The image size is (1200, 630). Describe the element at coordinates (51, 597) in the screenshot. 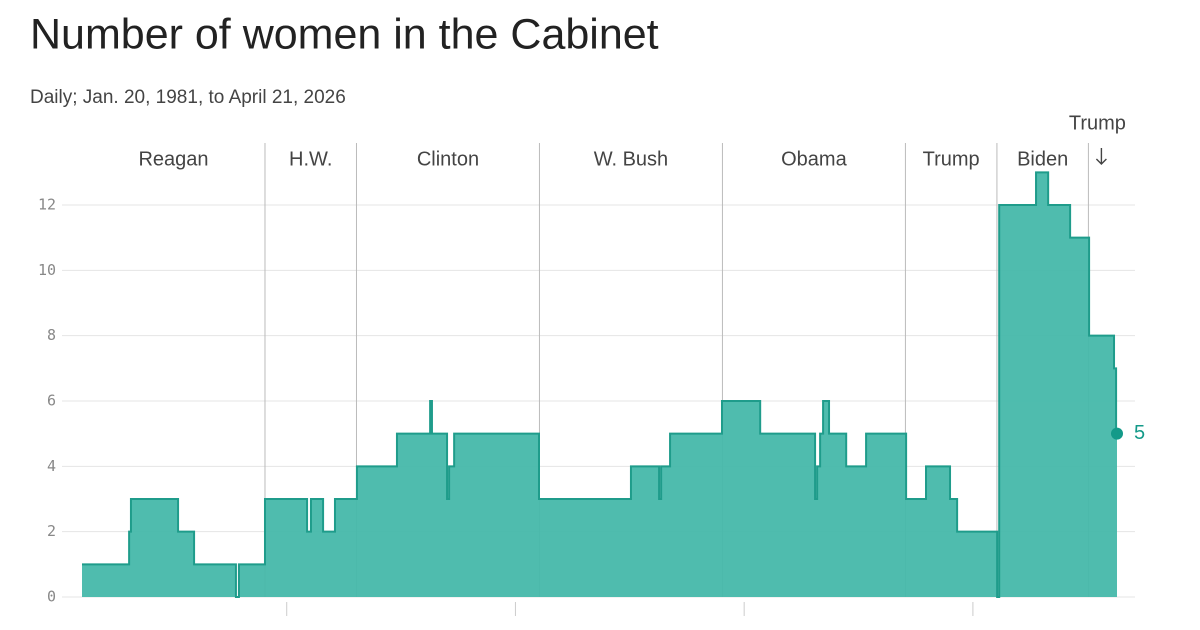

I see `y-tick-label: 0` at that location.